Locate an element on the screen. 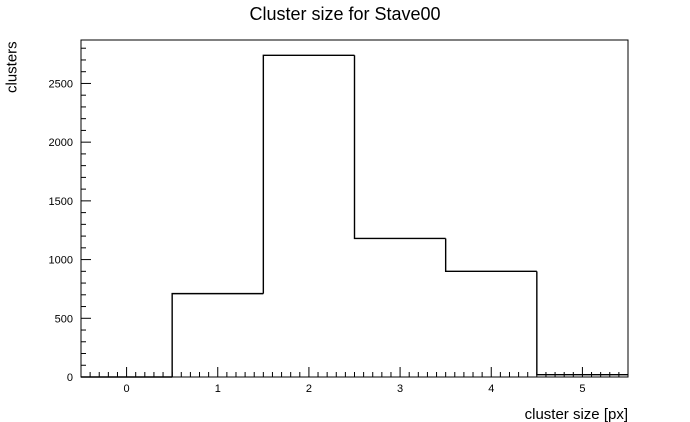  y-axis-title: clusters is located at coordinates (11, 67).